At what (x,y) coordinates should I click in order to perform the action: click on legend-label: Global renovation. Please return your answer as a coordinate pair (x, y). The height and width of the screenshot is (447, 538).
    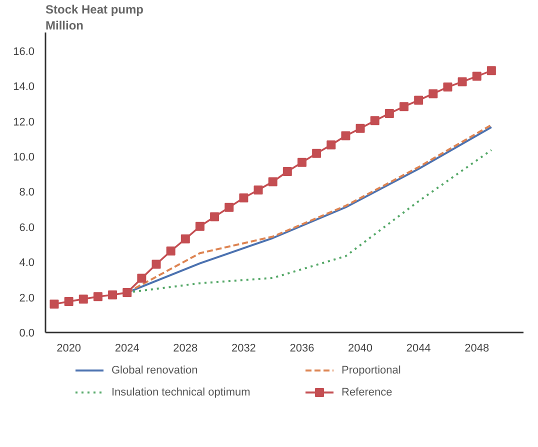
    Looking at the image, I should click on (155, 370).